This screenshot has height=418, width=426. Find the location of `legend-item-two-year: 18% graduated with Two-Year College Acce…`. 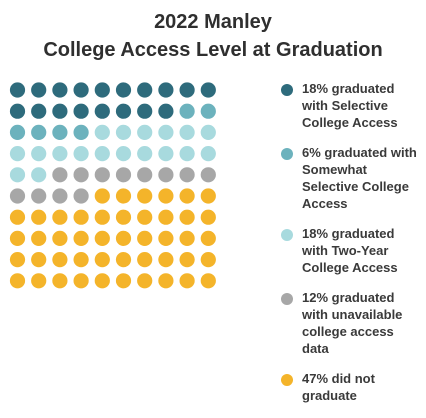

legend-item-two-year: 18% graduated with Two-Year College Acce… is located at coordinates (351, 250).